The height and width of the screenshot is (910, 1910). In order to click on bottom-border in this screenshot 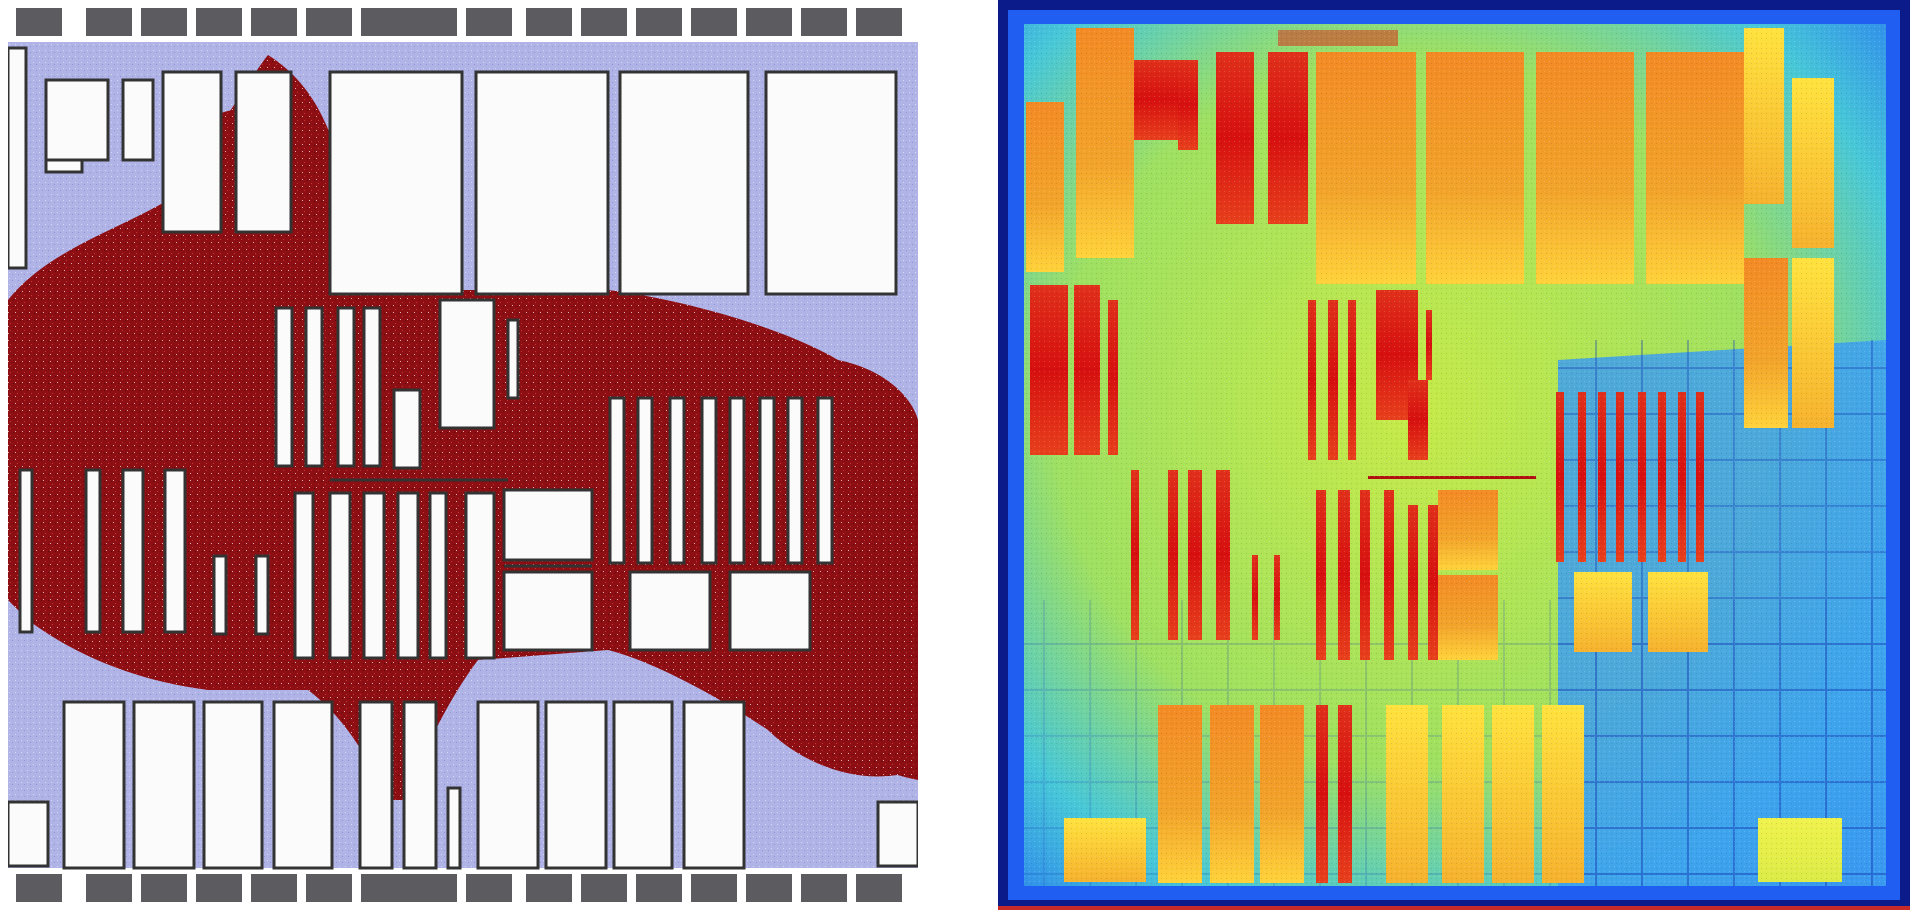, I will do `click(1454, 908)`.